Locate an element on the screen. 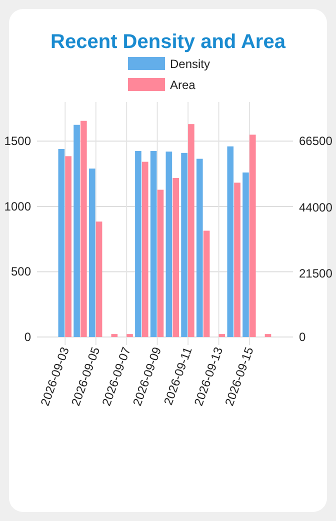 The height and width of the screenshot is (521, 336). y-tick-label: 1500 is located at coordinates (18, 141).